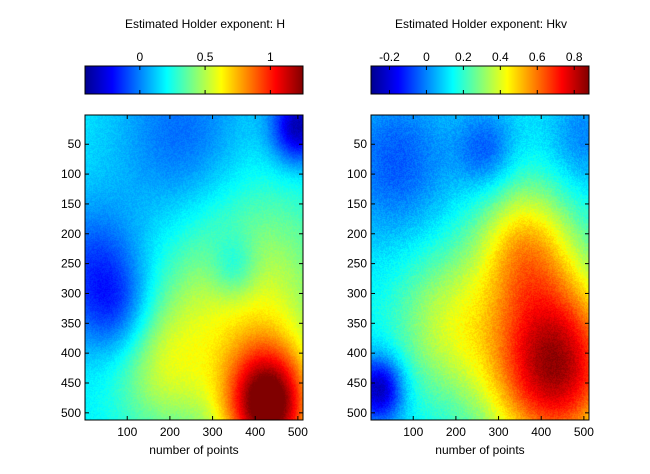 The image size is (650, 474). What do you see at coordinates (479, 450) in the screenshot?
I see `x-axis-label-right: number of points` at bounding box center [479, 450].